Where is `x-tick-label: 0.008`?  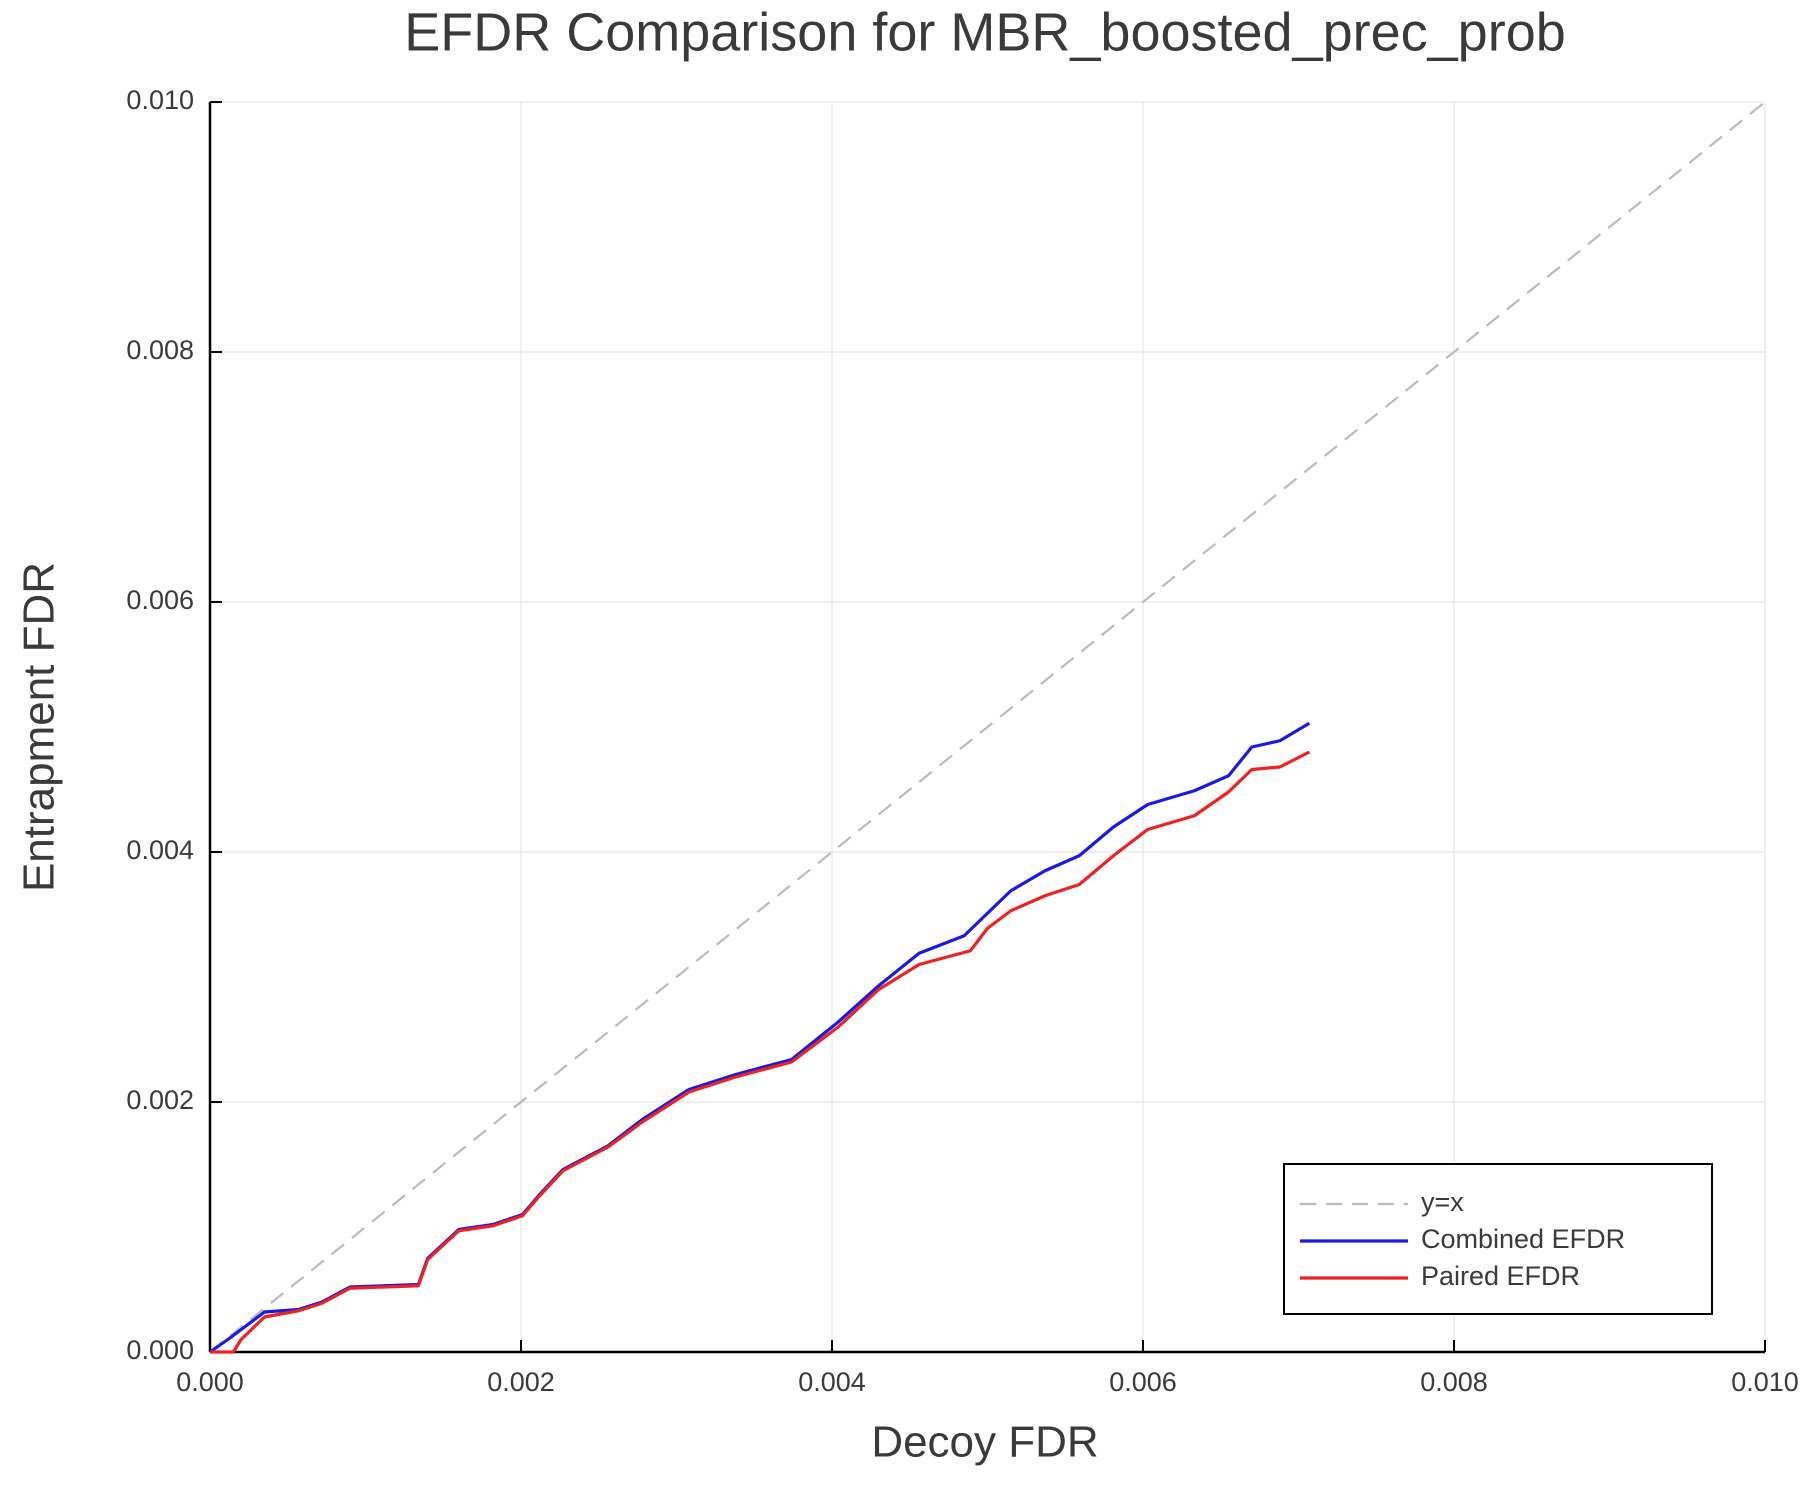 x-tick-label: 0.008 is located at coordinates (1454, 1382).